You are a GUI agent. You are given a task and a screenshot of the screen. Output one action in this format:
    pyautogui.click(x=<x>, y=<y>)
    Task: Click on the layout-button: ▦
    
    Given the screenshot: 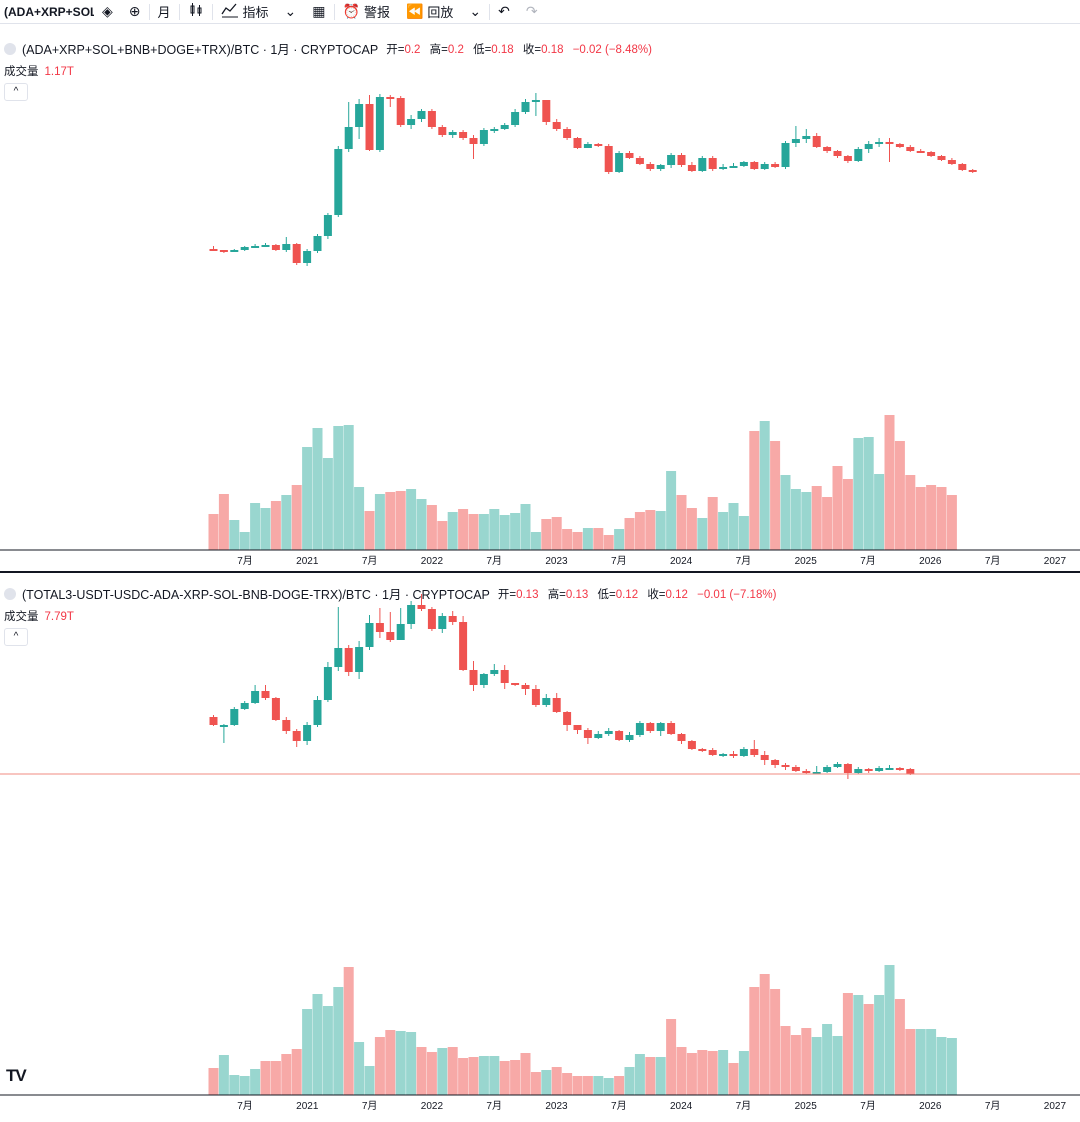 What is the action you would take?
    pyautogui.click(x=318, y=12)
    